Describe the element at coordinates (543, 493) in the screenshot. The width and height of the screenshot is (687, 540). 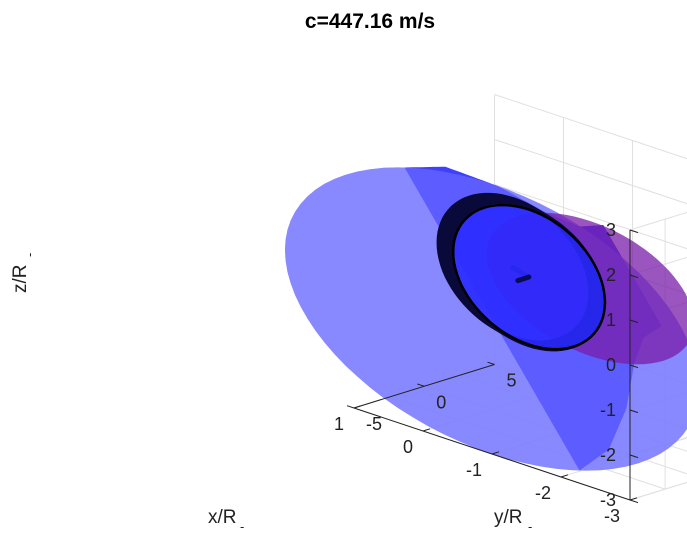
I see `x-tick-label: -2` at that location.